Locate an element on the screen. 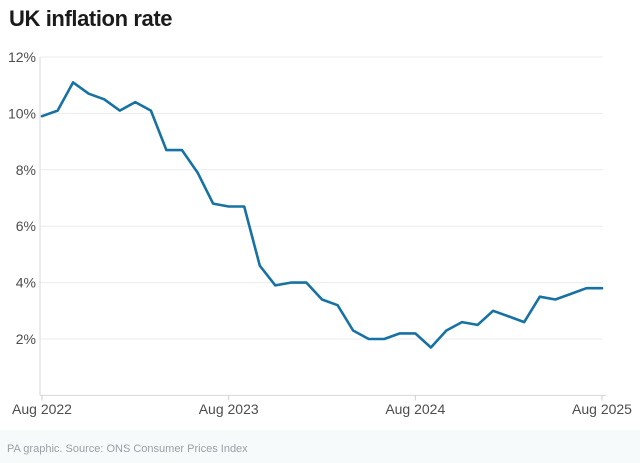  y-axis: 12% 10% 8% 6% 4% 2% is located at coordinates (24, 222).